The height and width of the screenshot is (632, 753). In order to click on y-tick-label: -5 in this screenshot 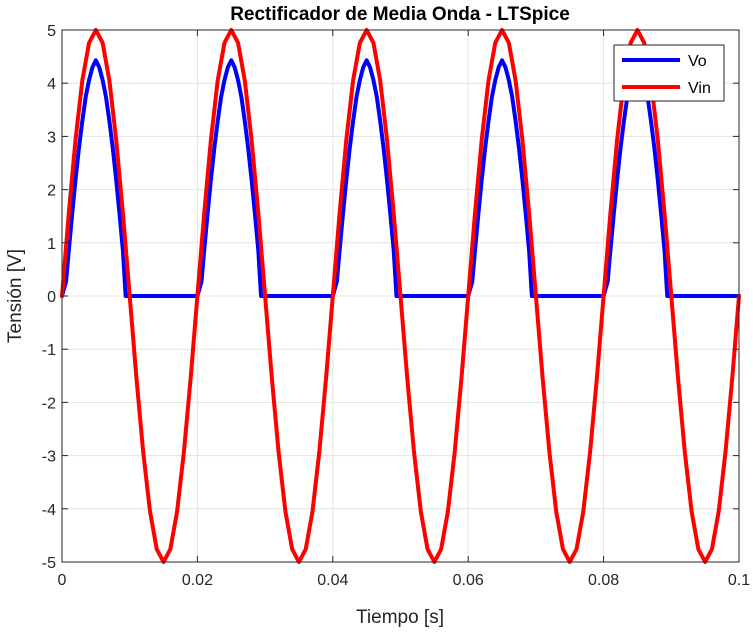, I will do `click(49, 563)`.